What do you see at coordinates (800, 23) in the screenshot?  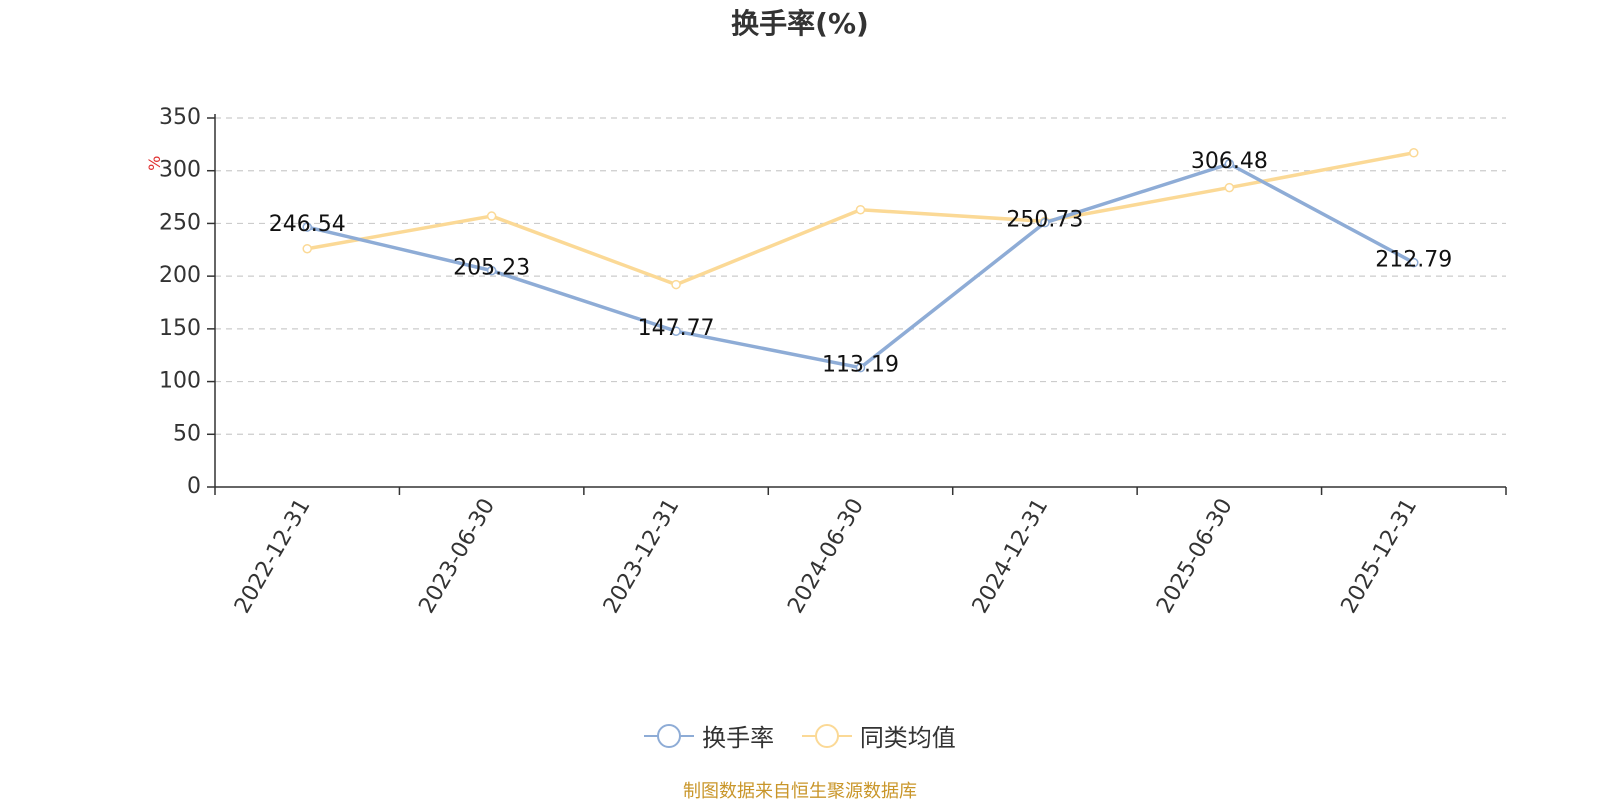 I see `chart-title: 换手率(%)` at bounding box center [800, 23].